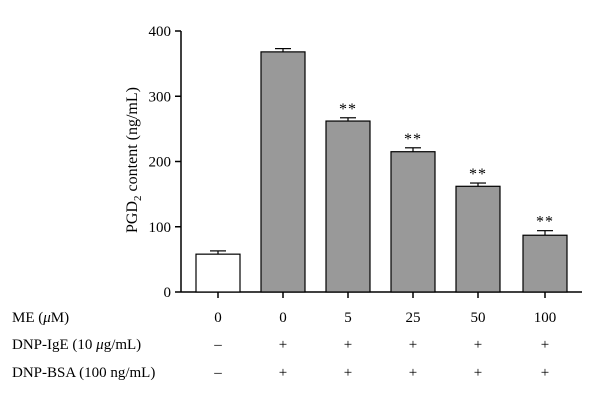 This screenshot has width=600, height=404. What do you see at coordinates (446, 166) in the screenshot?
I see `labels: ** ** ** **` at bounding box center [446, 166].